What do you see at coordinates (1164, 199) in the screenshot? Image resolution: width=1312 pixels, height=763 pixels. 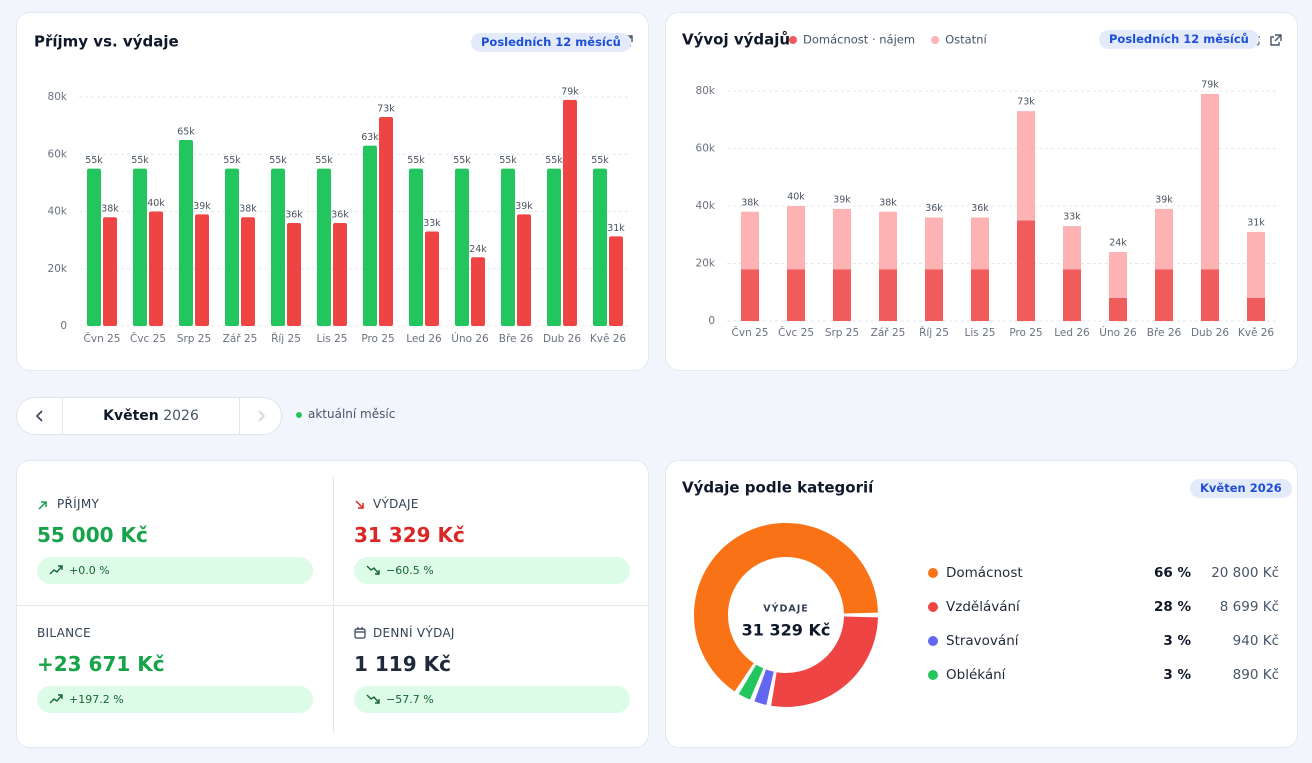 I see `total-label: 39k` at bounding box center [1164, 199].